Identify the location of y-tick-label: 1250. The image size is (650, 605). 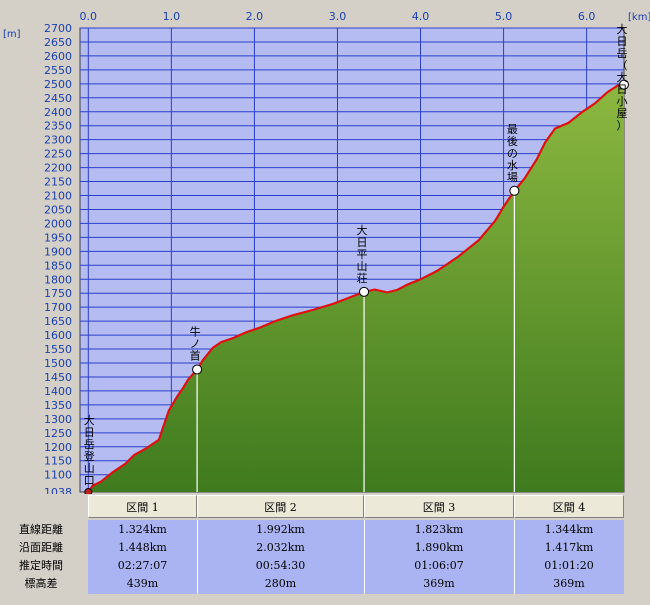
(58, 433).